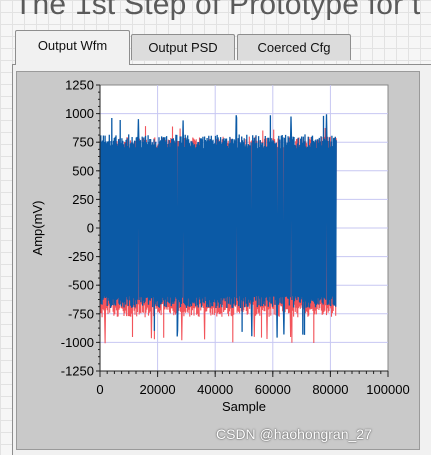  What do you see at coordinates (81, 285) in the screenshot?
I see `y-tick-label: -500` at bounding box center [81, 285].